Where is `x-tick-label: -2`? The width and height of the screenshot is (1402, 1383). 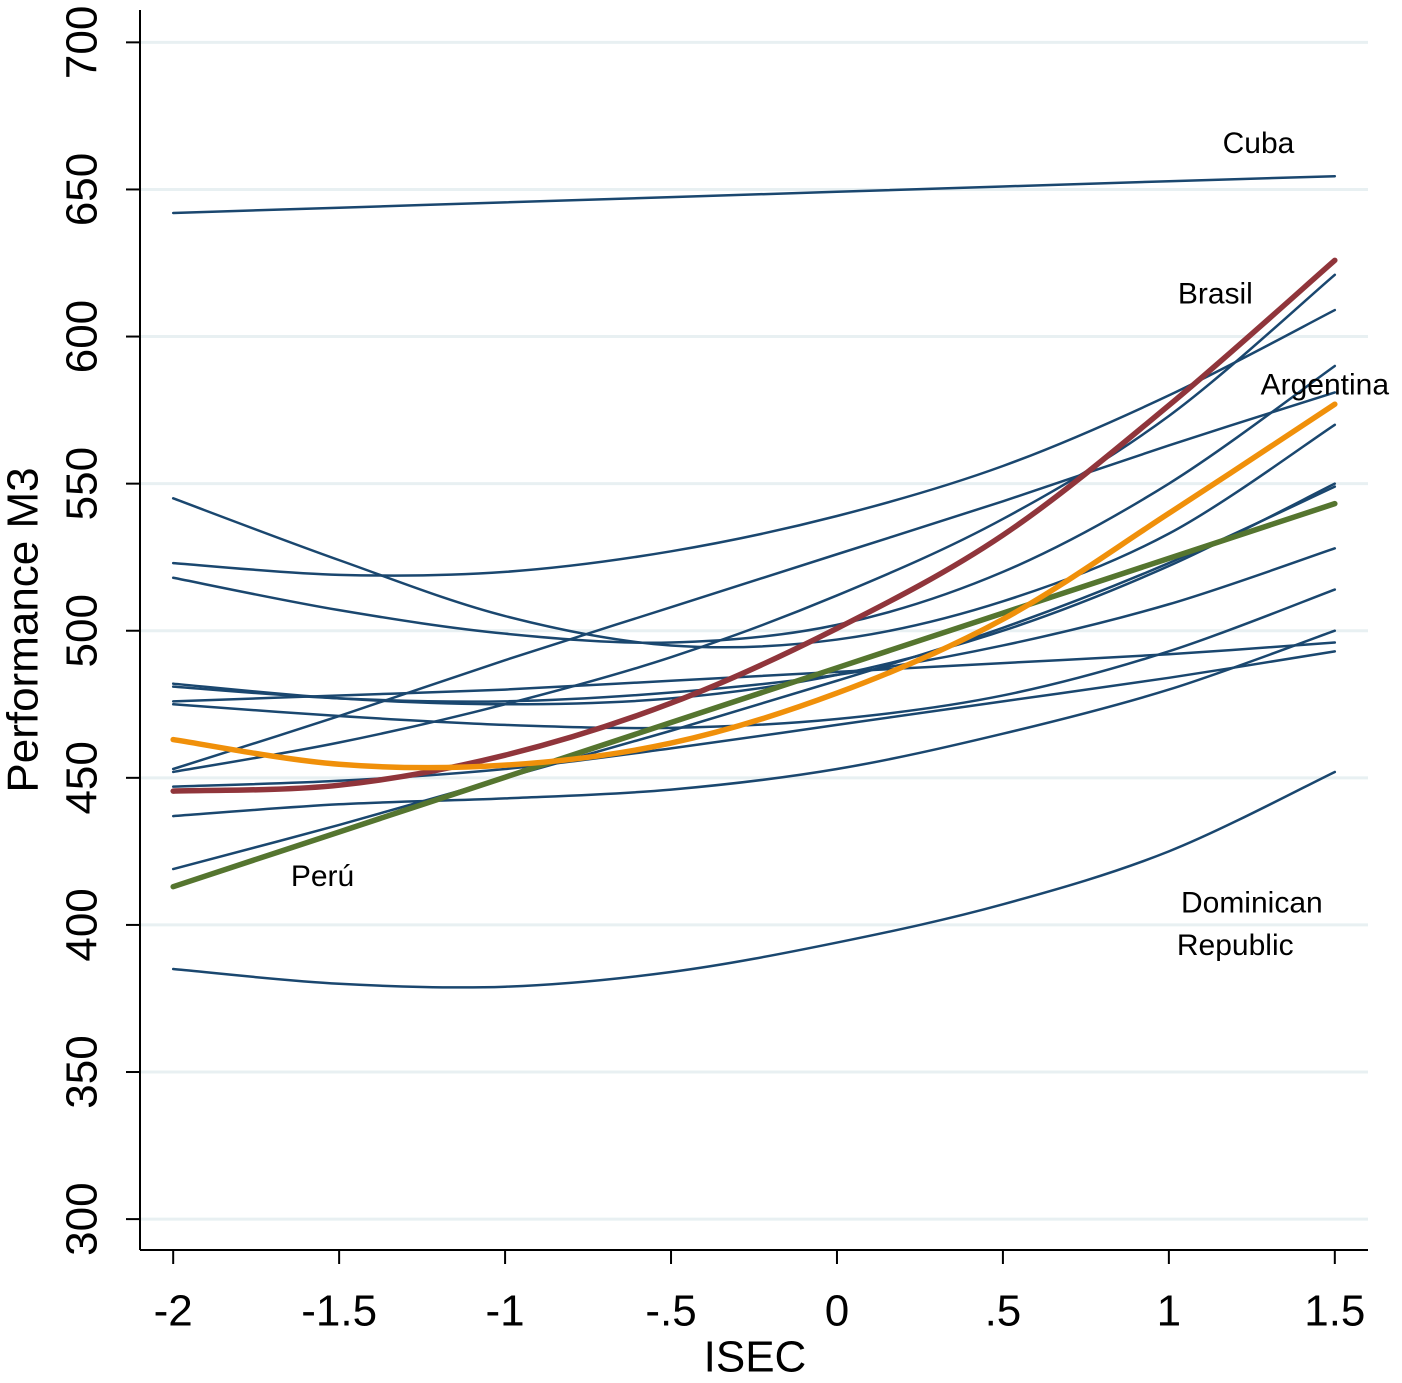
x-tick-label: -2 is located at coordinates (173, 1311).